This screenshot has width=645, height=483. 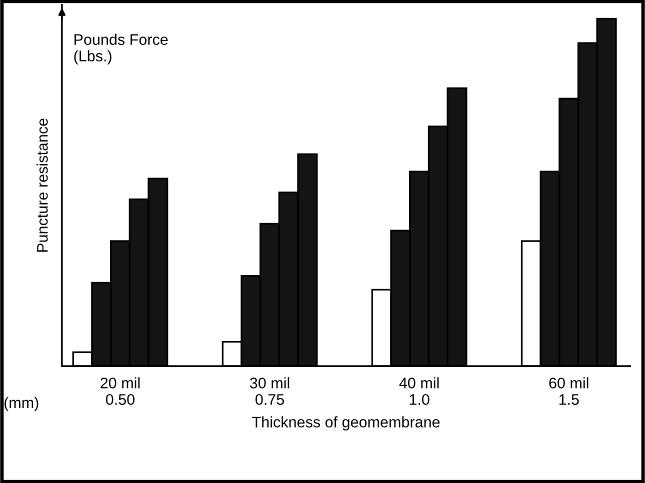 I want to click on annotation: Pounds Force (Lbs.), so click(x=121, y=49).